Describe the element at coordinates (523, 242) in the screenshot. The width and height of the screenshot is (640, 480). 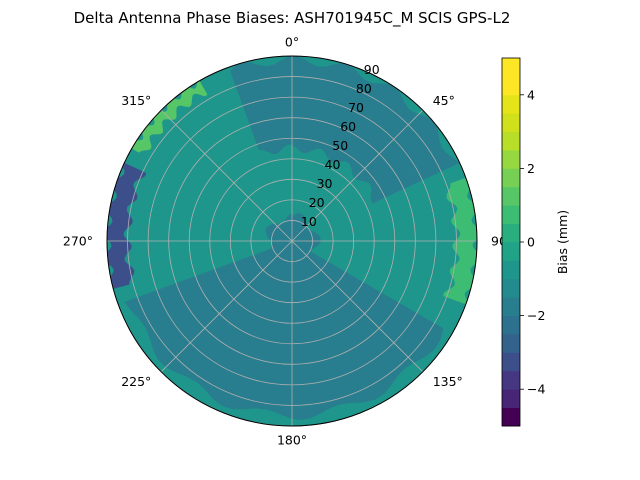
I see `colorbar: −4 −2 0 2 4` at that location.